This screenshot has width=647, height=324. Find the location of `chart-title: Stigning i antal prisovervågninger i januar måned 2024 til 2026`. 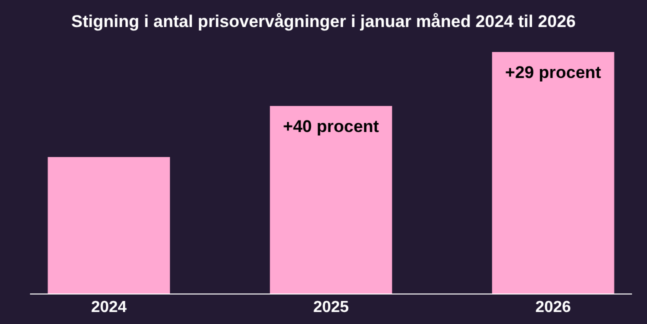

chart-title: Stigning i antal prisovervågninger i januar måned 2024 til 2026 is located at coordinates (323, 21).